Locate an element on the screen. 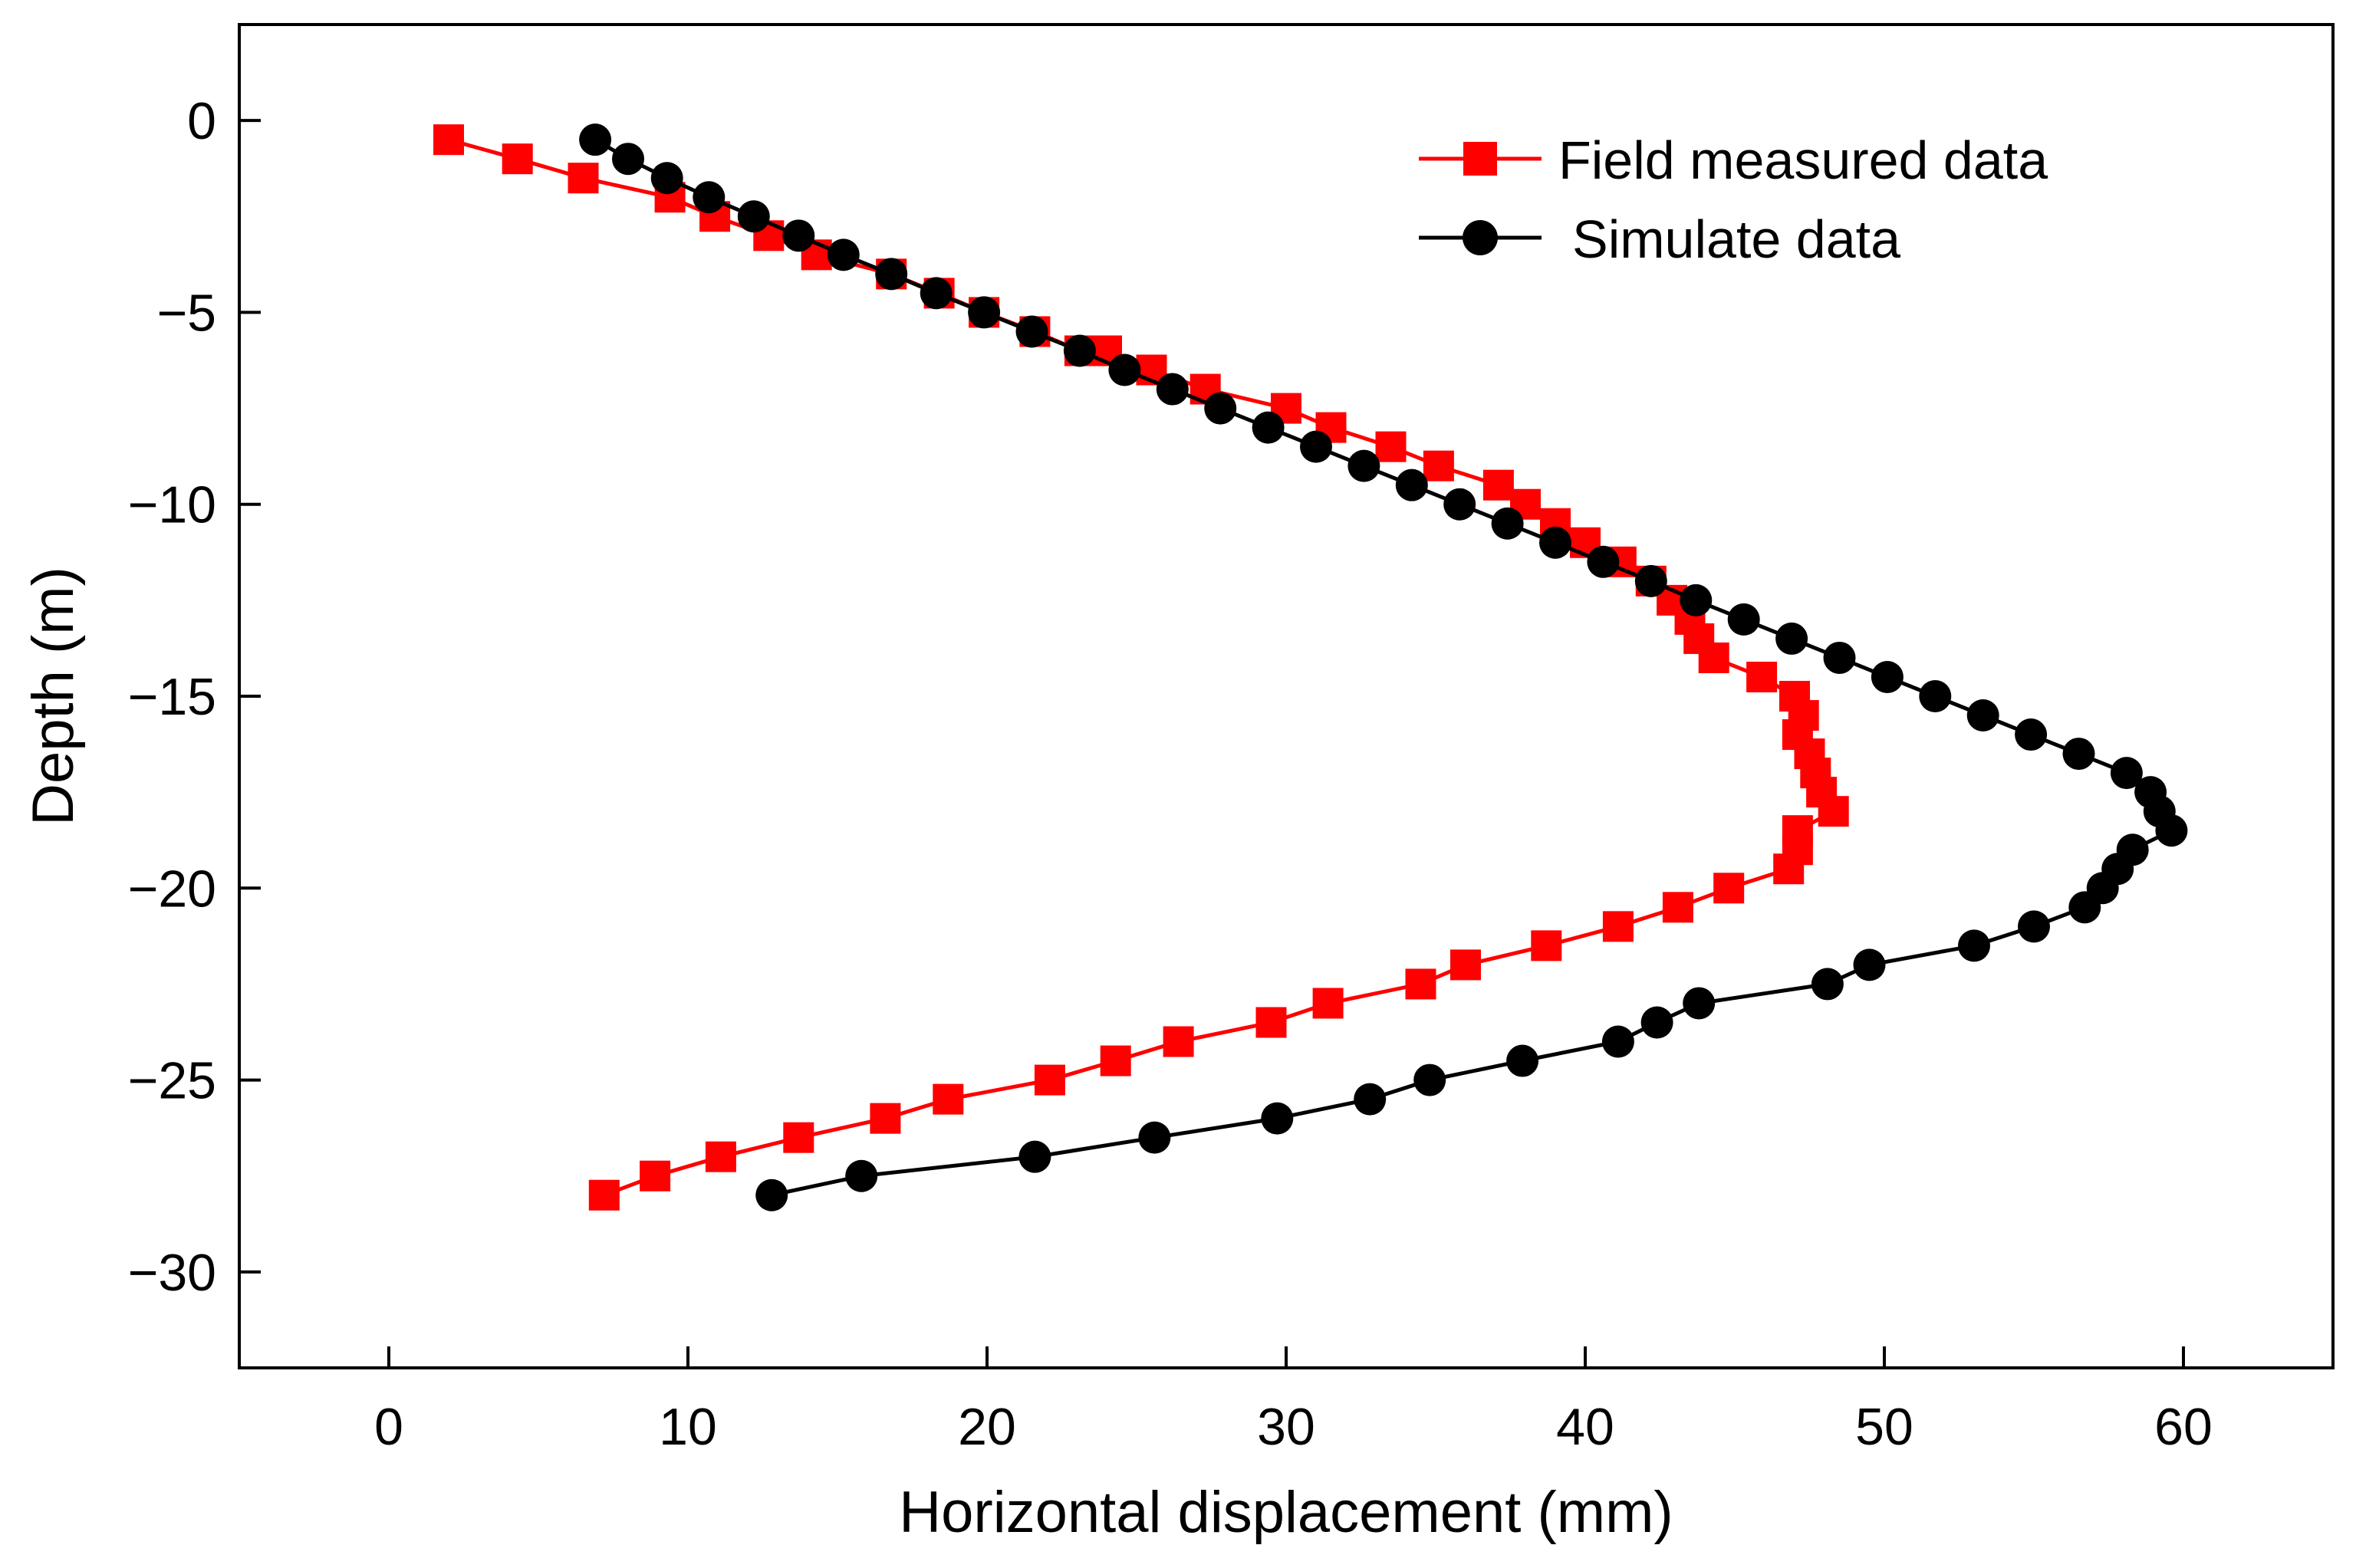 This screenshot has width=2356, height=1568. x-tick-label: 20 is located at coordinates (987, 1427).